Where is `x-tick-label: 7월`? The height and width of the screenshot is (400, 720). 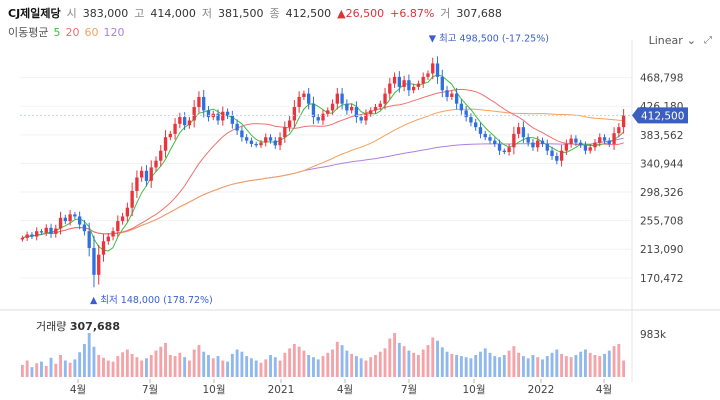 x-tick-label: 7월 is located at coordinates (409, 390).